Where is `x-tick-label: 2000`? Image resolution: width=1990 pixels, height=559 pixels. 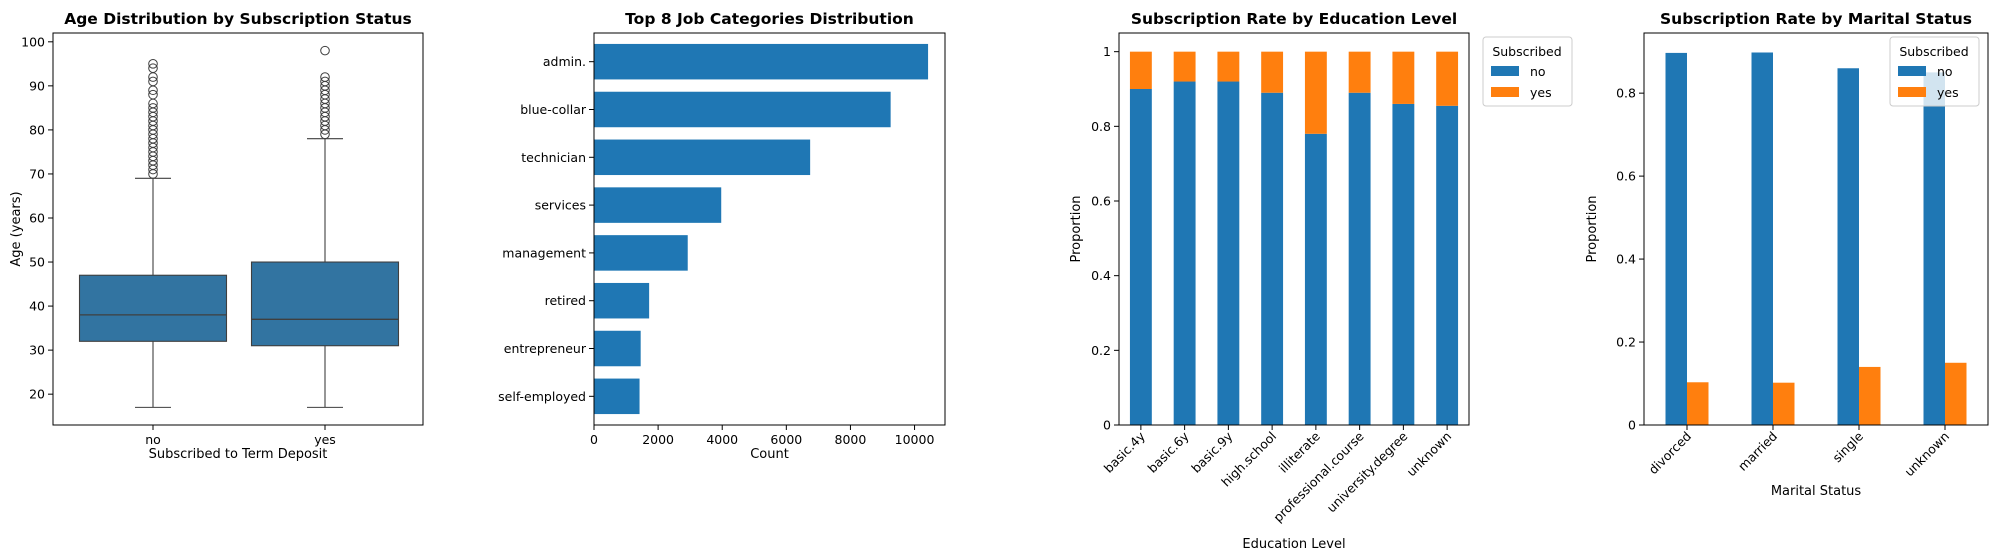
x-tick-label: 2000 is located at coordinates (658, 439).